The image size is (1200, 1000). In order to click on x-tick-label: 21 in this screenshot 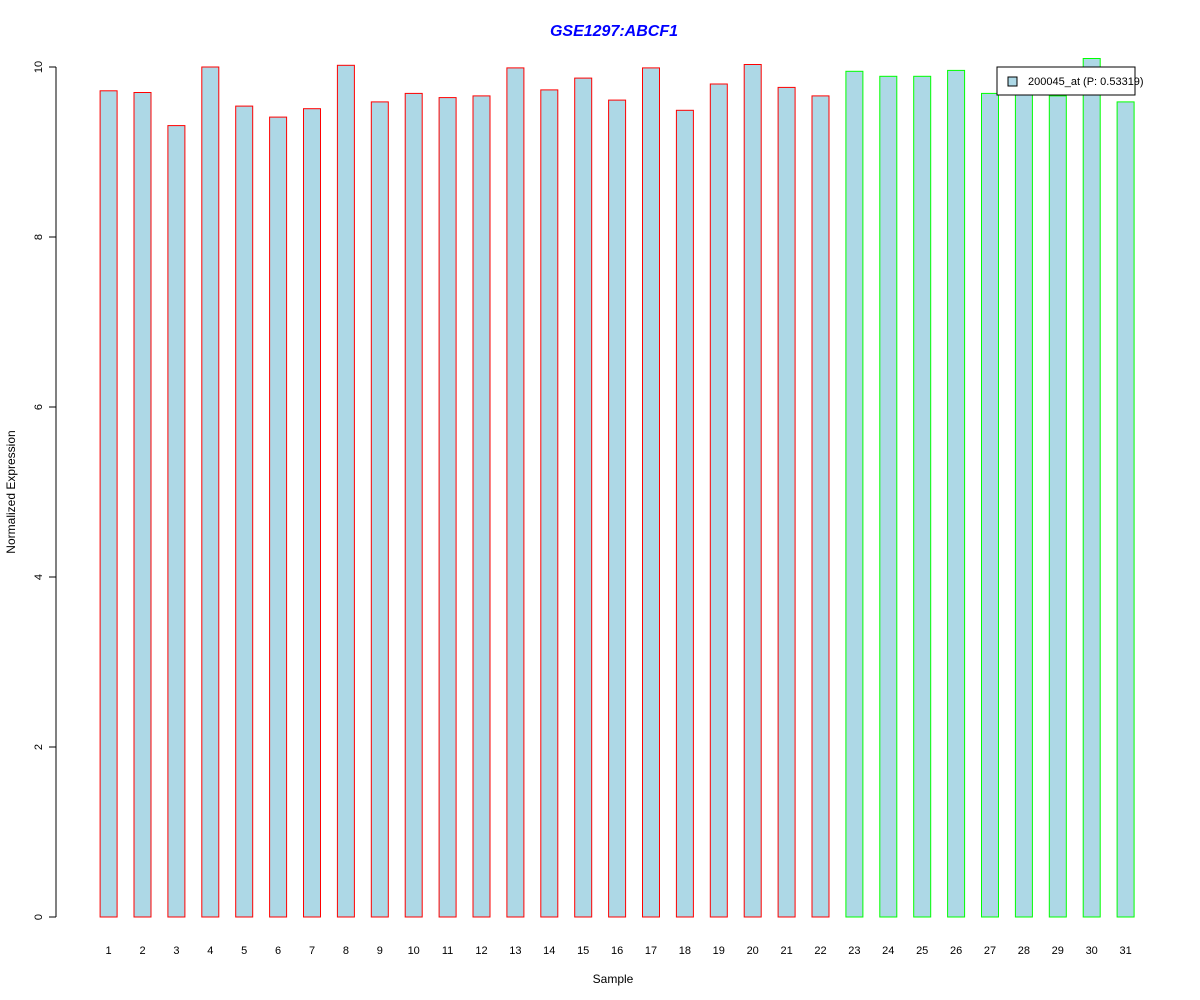, I will do `click(786, 951)`.